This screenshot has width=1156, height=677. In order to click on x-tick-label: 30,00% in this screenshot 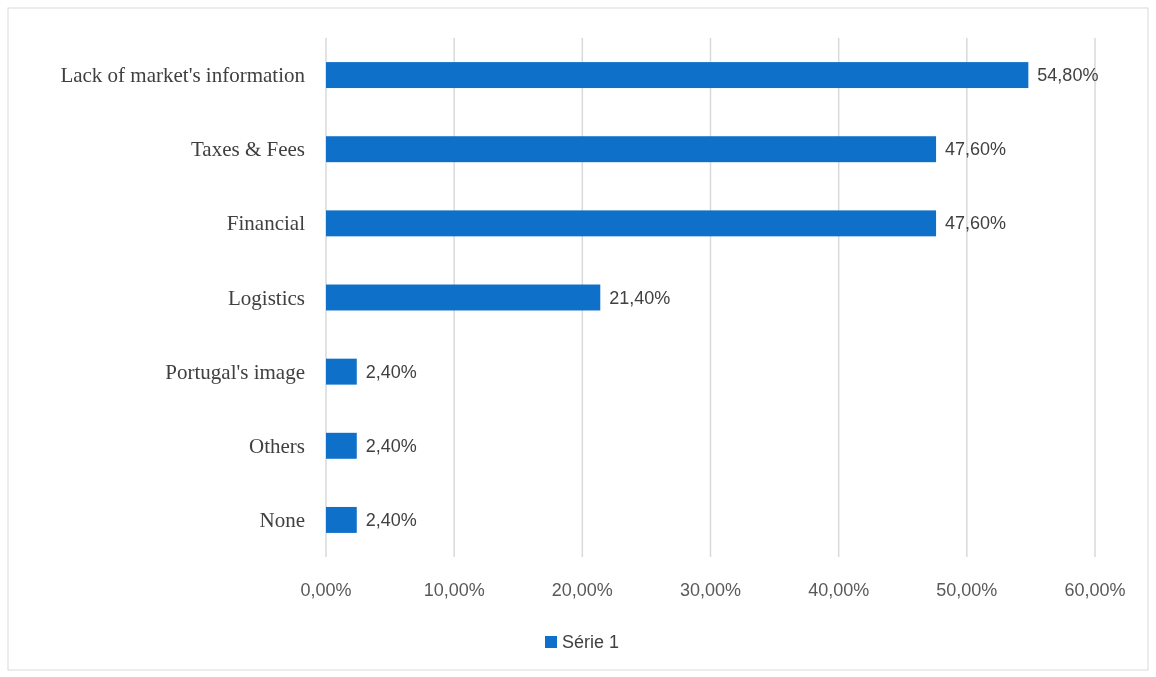, I will do `click(710, 590)`.